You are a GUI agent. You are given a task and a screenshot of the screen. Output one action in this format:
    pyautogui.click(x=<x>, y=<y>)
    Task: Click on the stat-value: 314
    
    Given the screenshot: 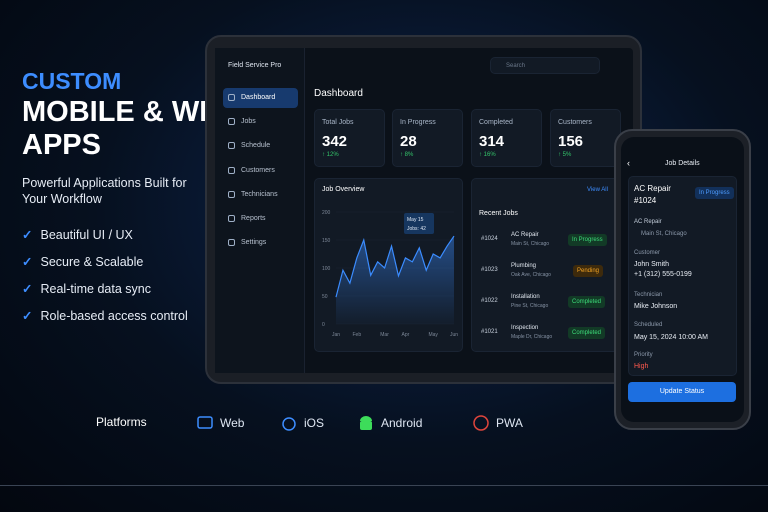 What is the action you would take?
    pyautogui.click(x=492, y=141)
    